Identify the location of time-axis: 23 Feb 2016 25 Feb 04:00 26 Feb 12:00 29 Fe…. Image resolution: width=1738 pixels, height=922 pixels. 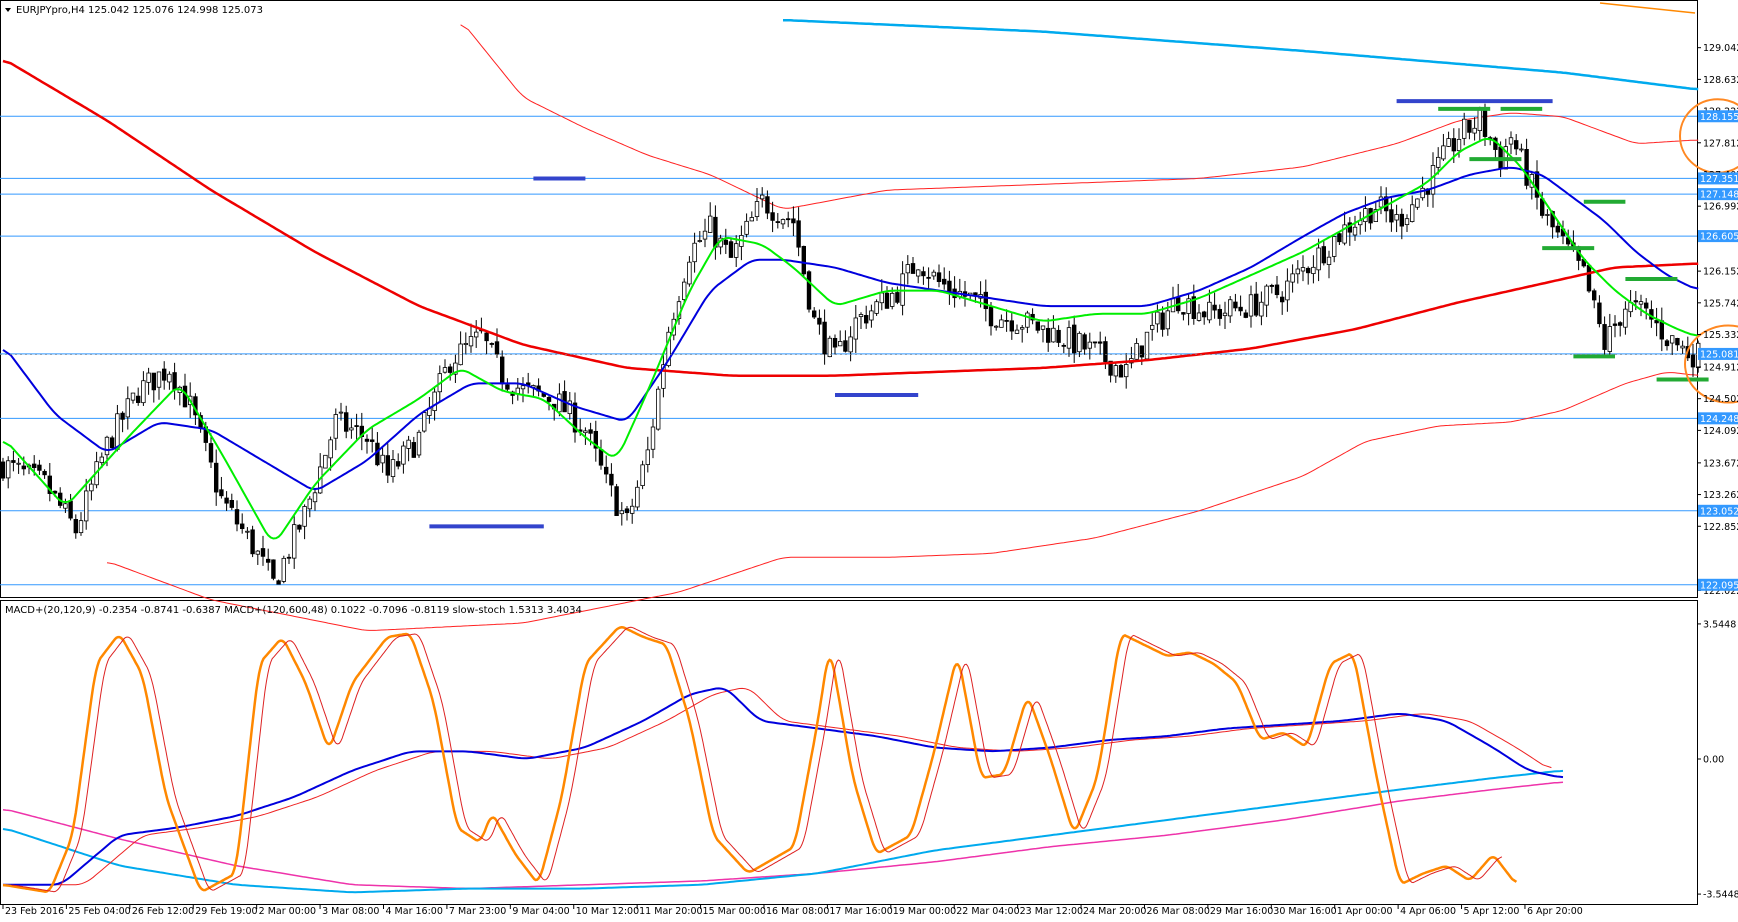
(792, 911).